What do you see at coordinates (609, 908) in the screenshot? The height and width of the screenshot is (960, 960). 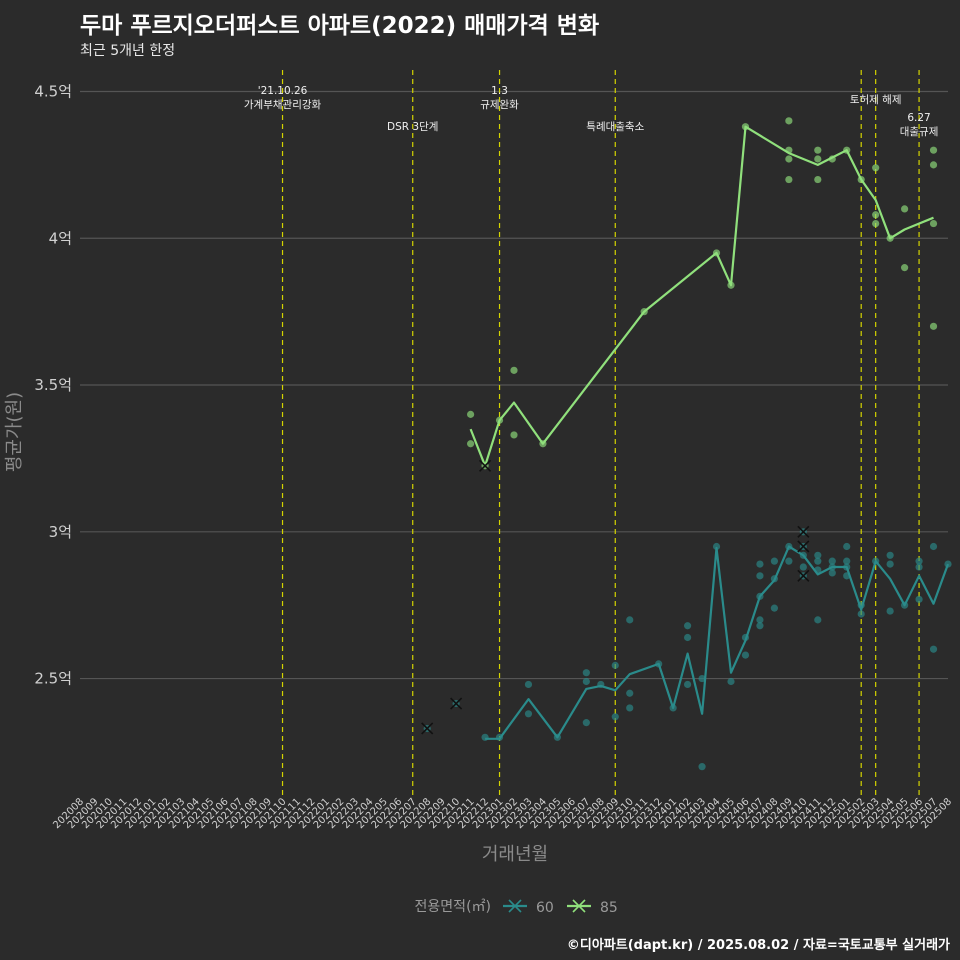 I see `legend-label-85: 85` at bounding box center [609, 908].